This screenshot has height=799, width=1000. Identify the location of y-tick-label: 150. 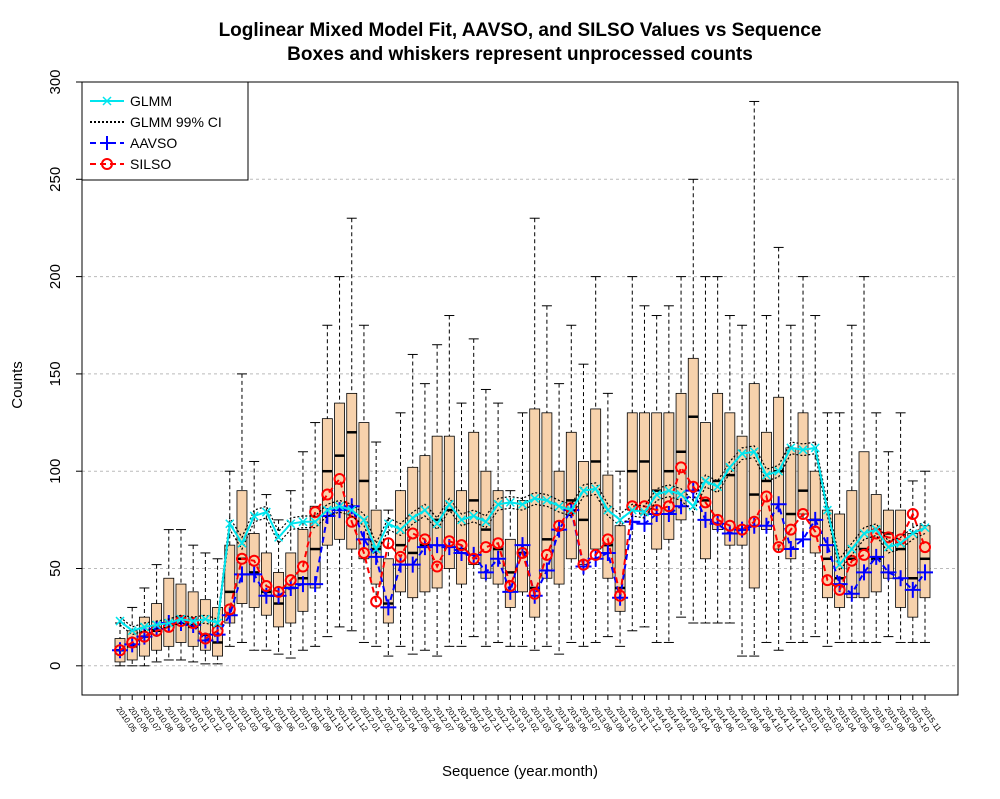
(55, 373).